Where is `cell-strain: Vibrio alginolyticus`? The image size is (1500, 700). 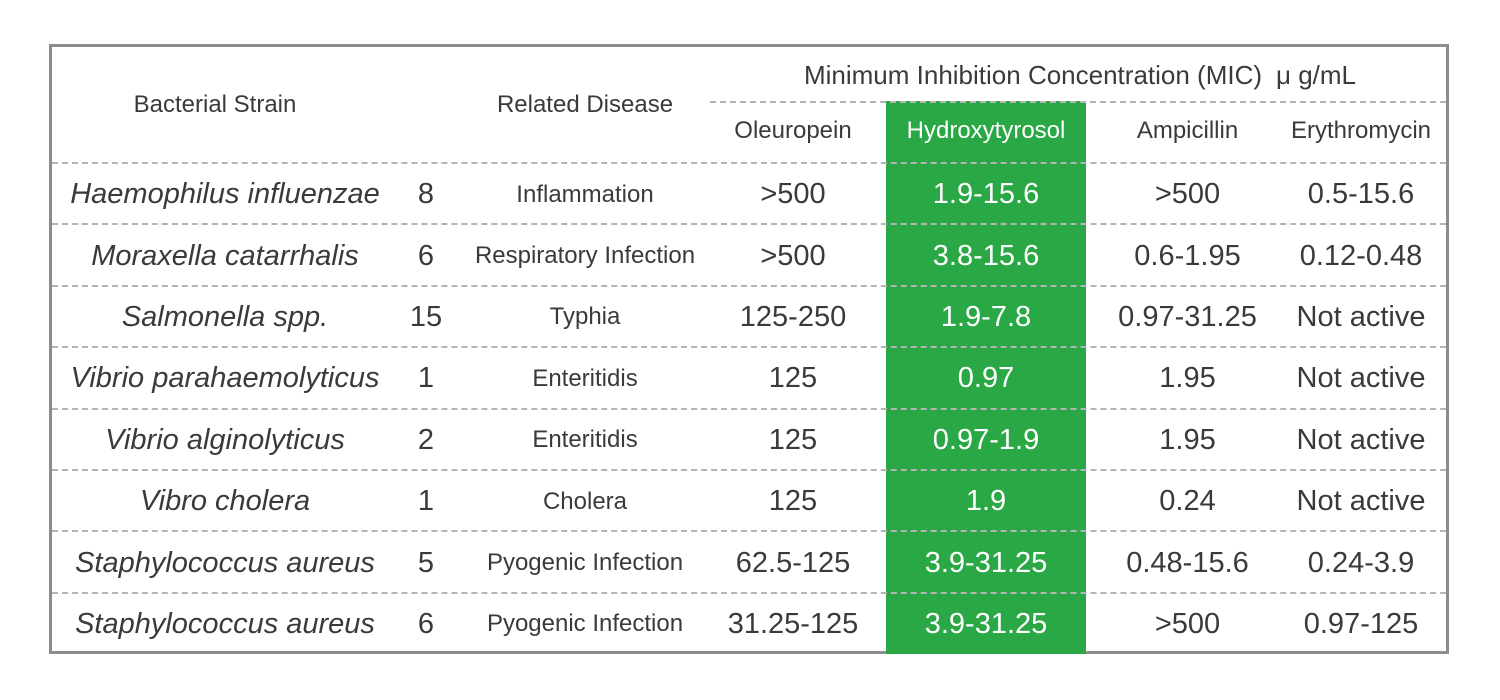
cell-strain: Vibrio alginolyticus is located at coordinates (225, 439).